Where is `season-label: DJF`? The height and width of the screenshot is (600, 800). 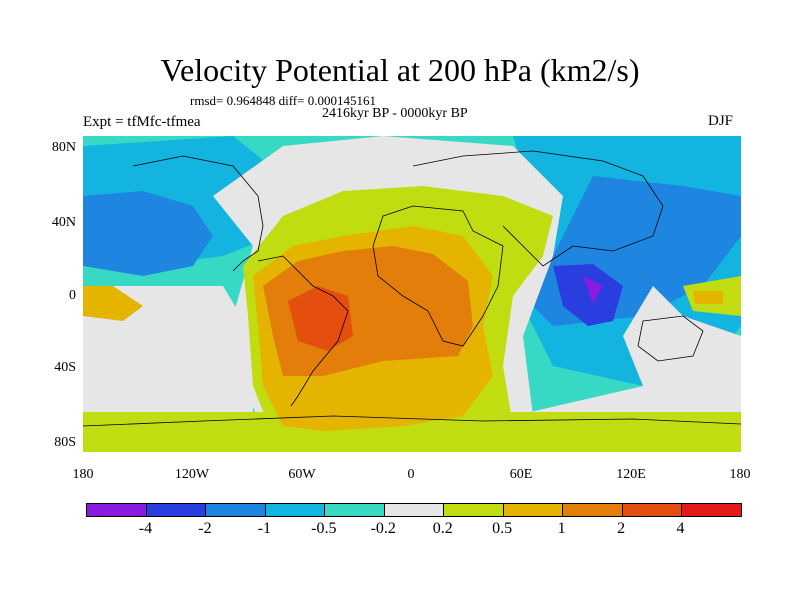 season-label: DJF is located at coordinates (721, 121).